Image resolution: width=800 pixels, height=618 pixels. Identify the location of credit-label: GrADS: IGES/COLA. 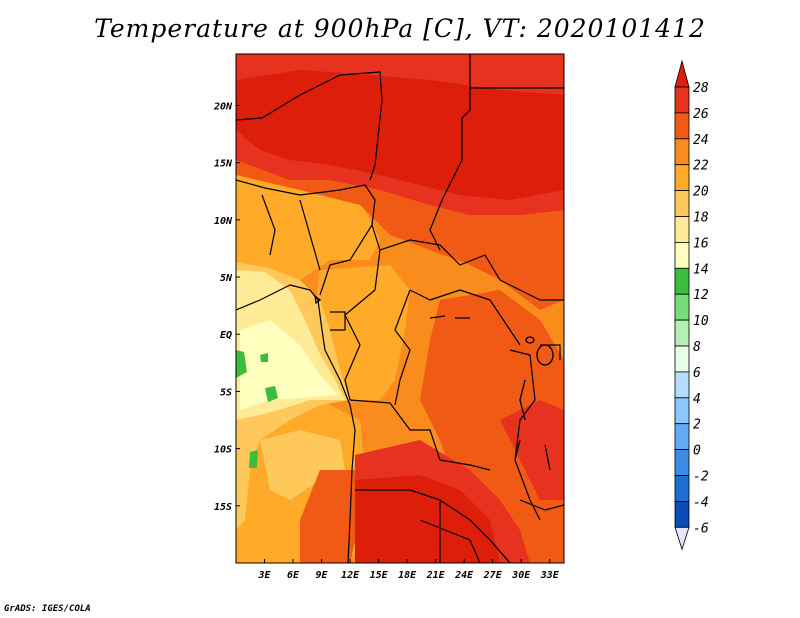
(47, 609).